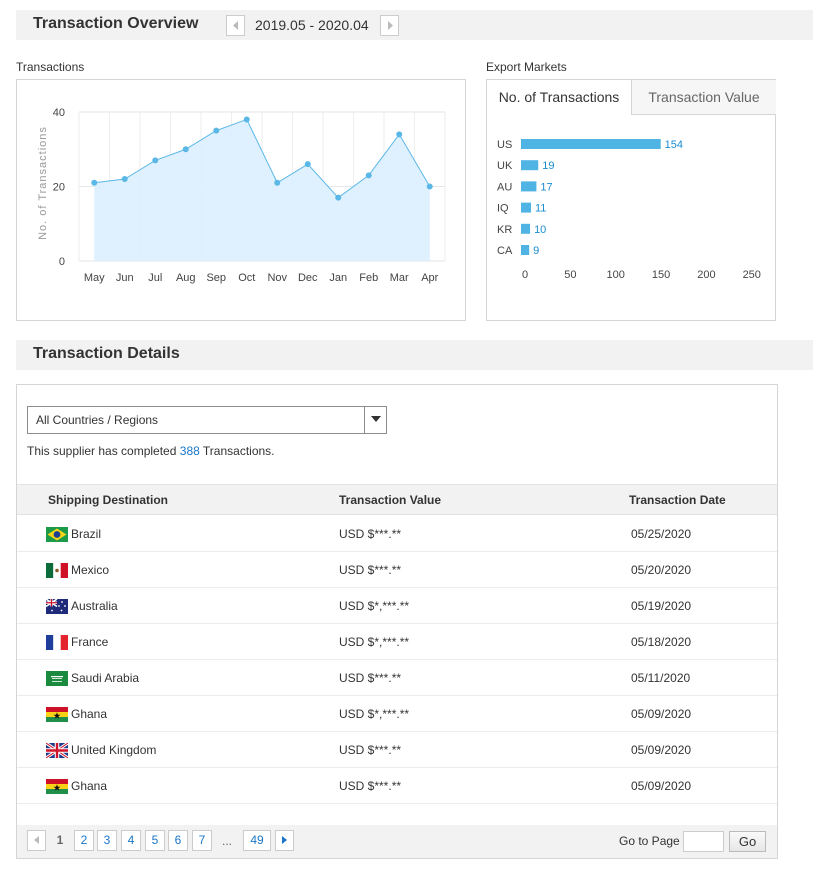 This screenshot has width=813, height=880. Describe the element at coordinates (50, 67) in the screenshot. I see `transactions-caption: Transactions` at that location.